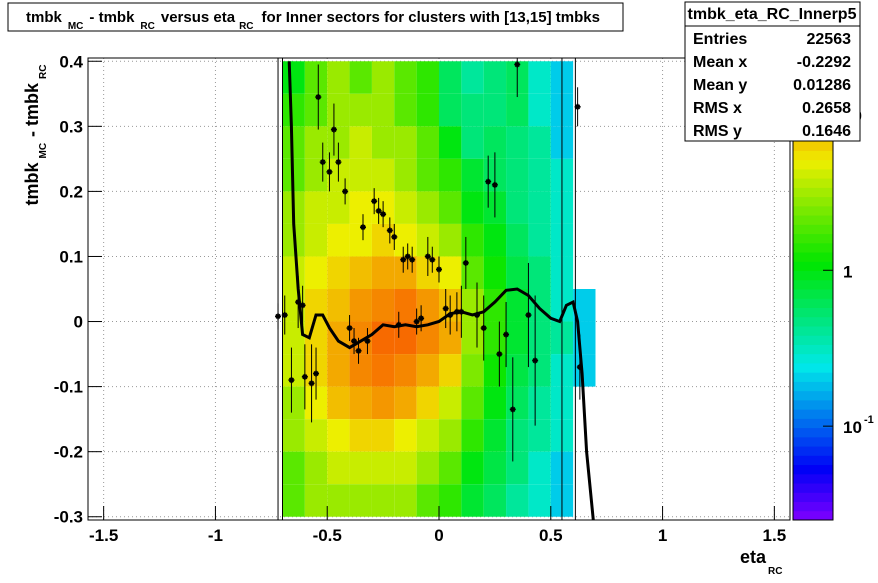 The width and height of the screenshot is (878, 583). Describe the element at coordinates (71, 61) in the screenshot. I see `y-tick-label: 0.4` at that location.